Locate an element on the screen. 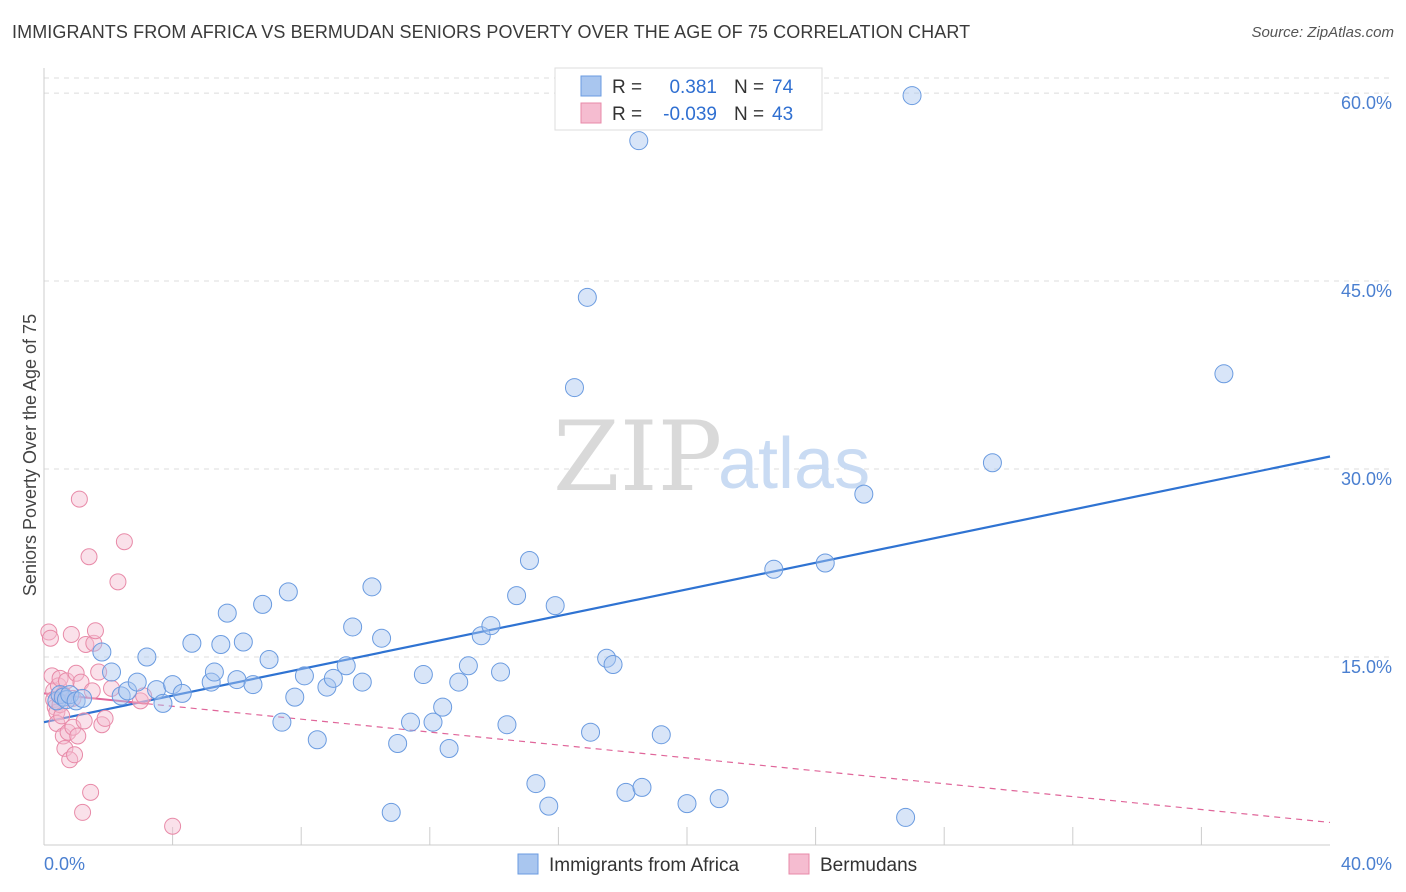  y-tick-label: 45.0% is located at coordinates (1366, 291).